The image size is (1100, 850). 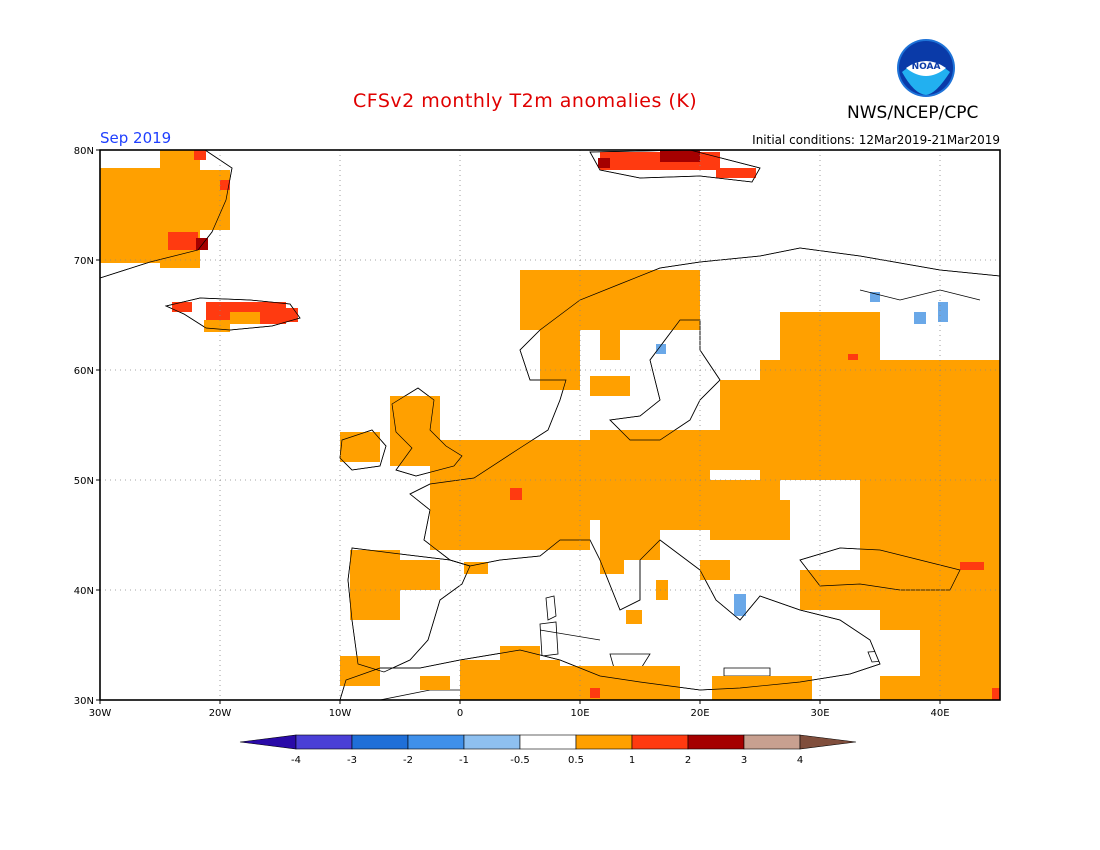 What do you see at coordinates (632, 760) in the screenshot?
I see `colorbar-label: 1` at bounding box center [632, 760].